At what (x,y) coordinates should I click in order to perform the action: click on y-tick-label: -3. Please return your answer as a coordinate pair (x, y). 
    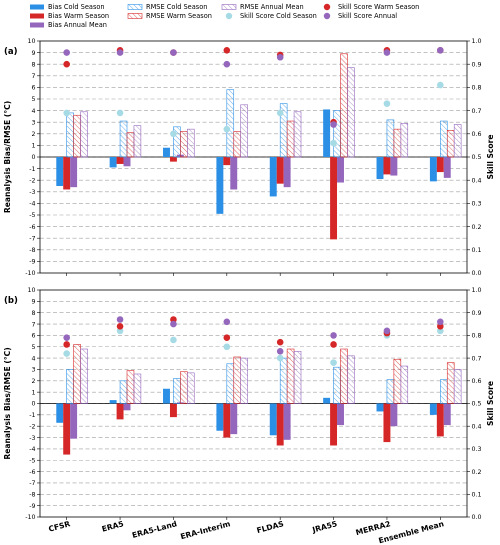
    Looking at the image, I should click on (32, 192).